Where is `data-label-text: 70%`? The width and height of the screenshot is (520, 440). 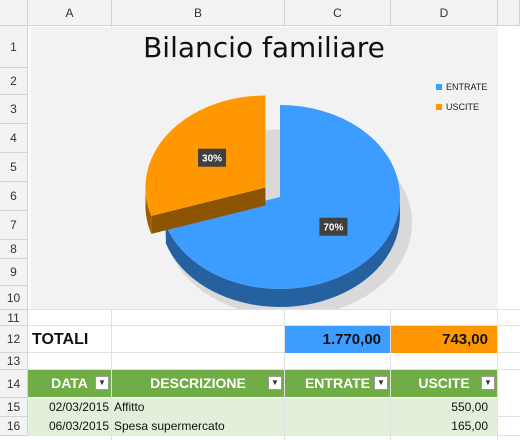
data-label-text: 70% is located at coordinates (333, 228).